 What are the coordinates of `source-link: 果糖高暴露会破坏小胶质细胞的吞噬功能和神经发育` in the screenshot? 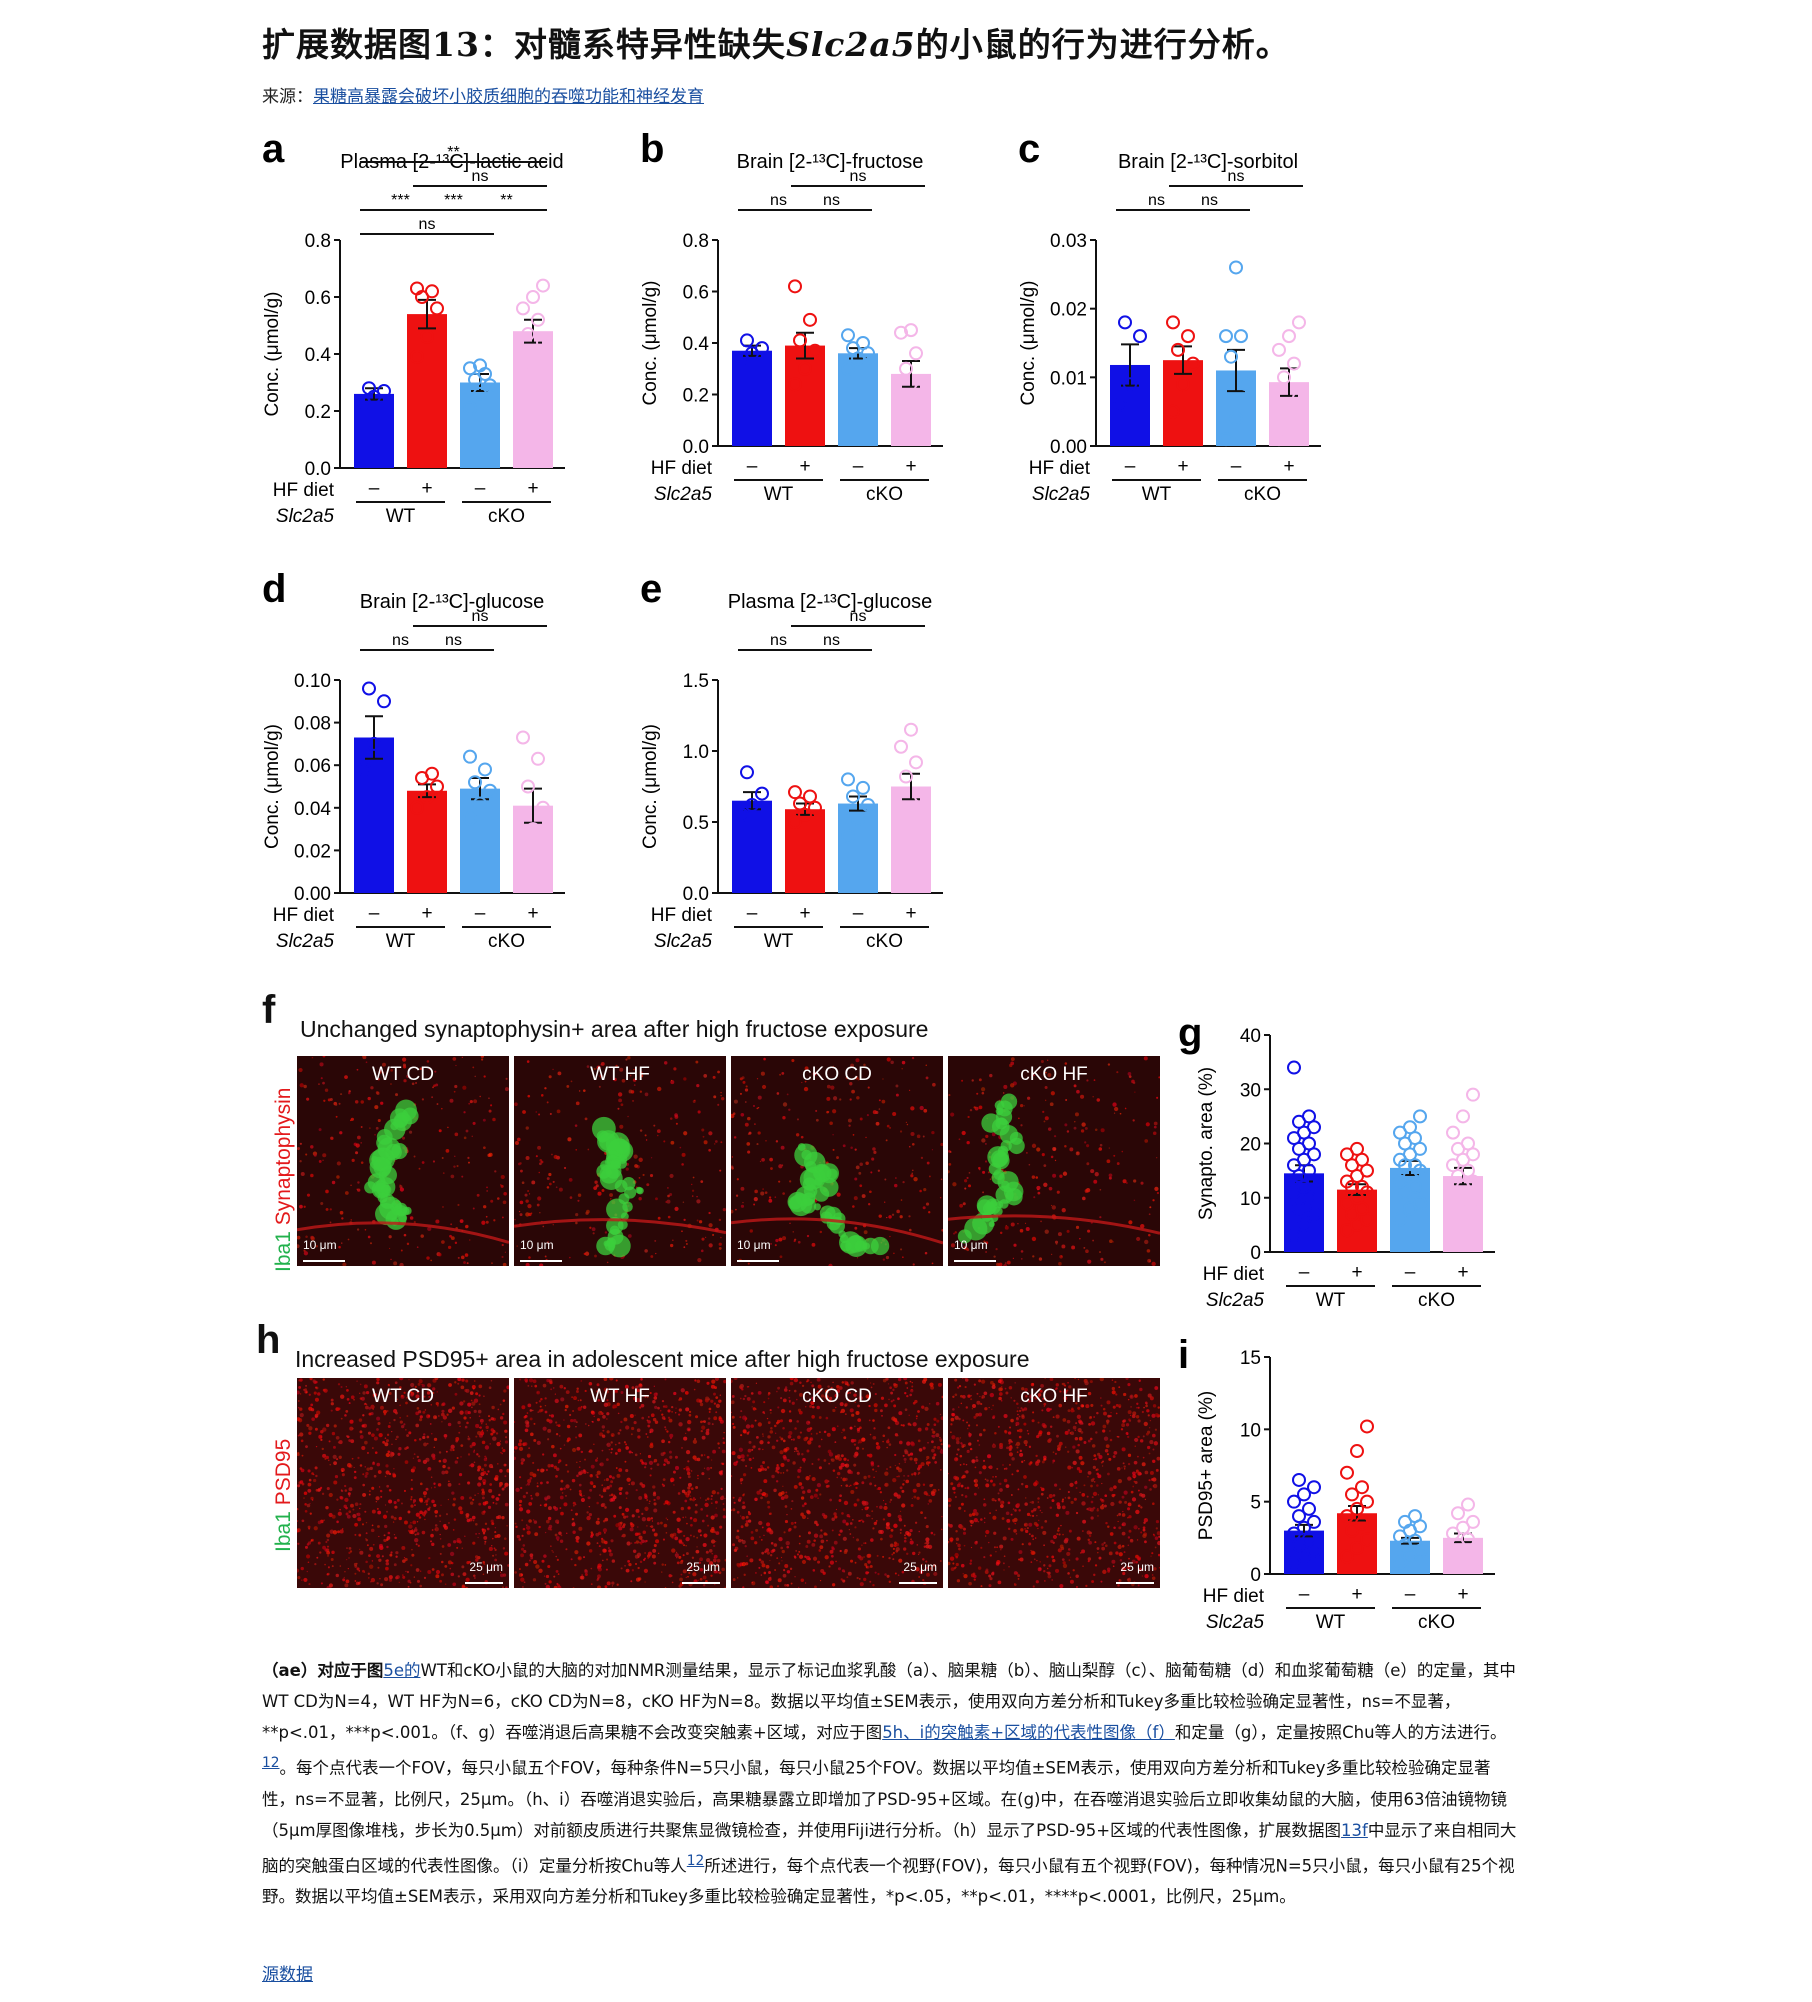 It's located at (508, 96).